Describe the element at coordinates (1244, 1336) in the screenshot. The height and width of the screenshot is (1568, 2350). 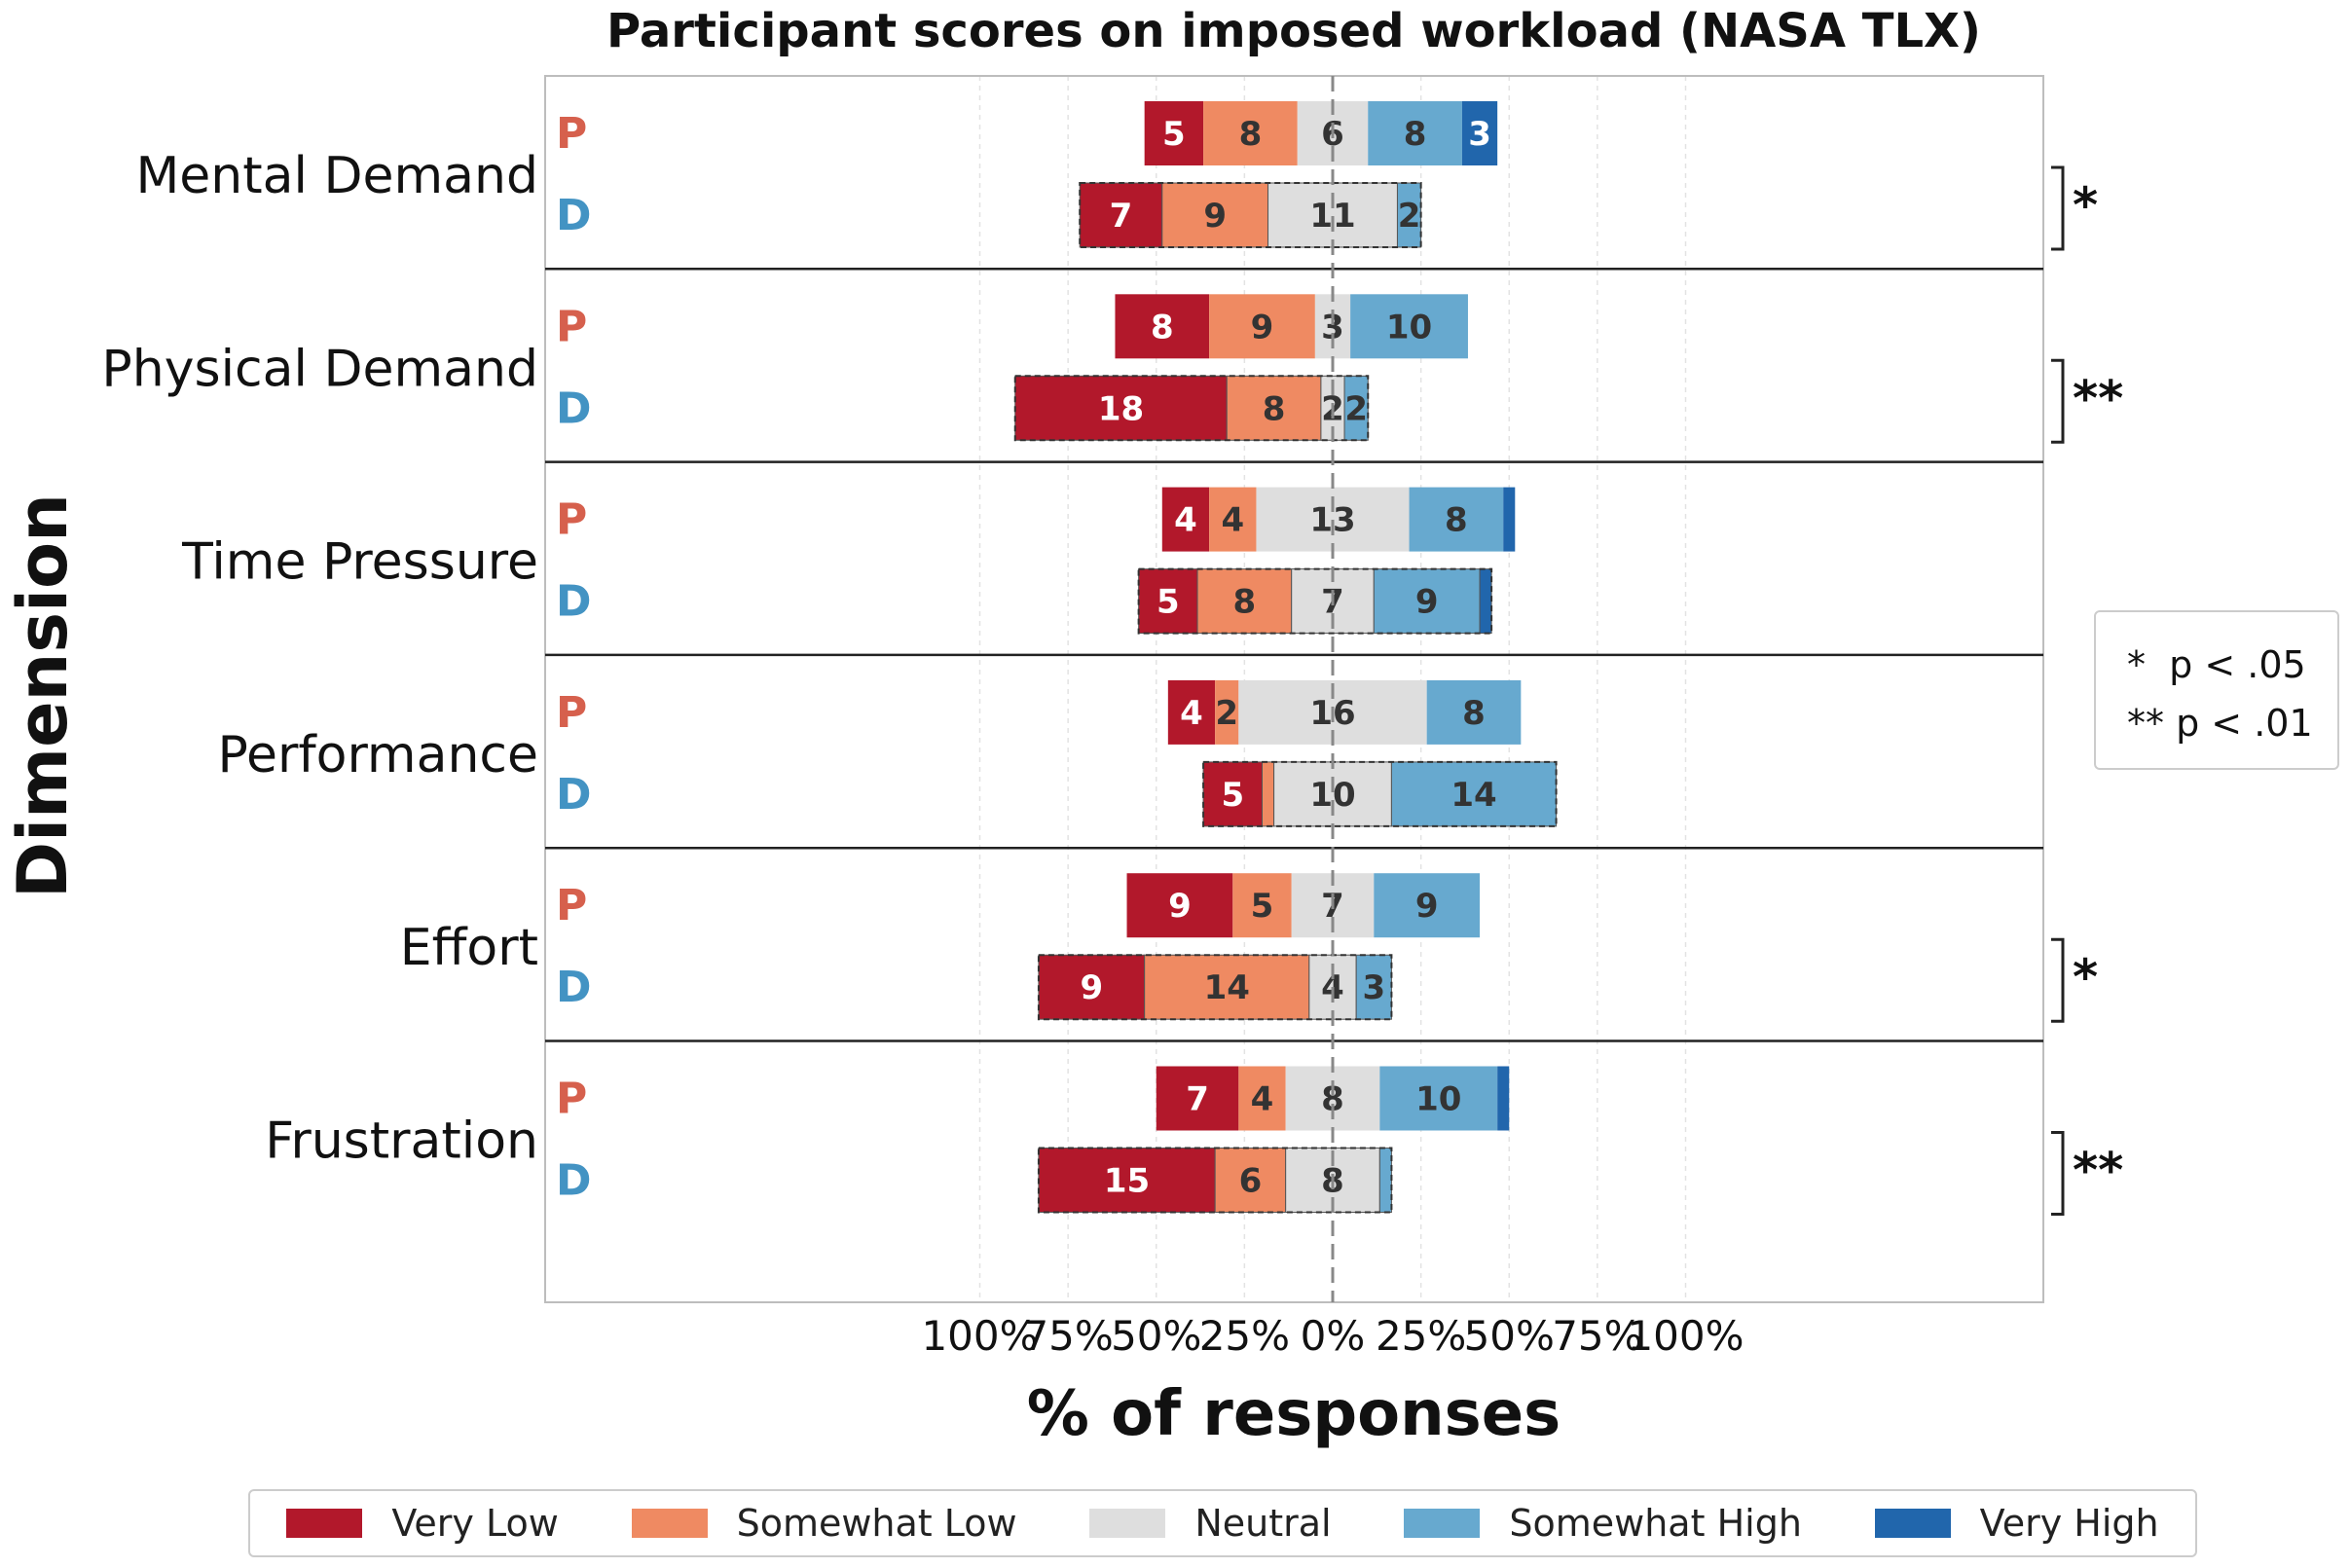
I see `x-tick-label: 25%` at that location.